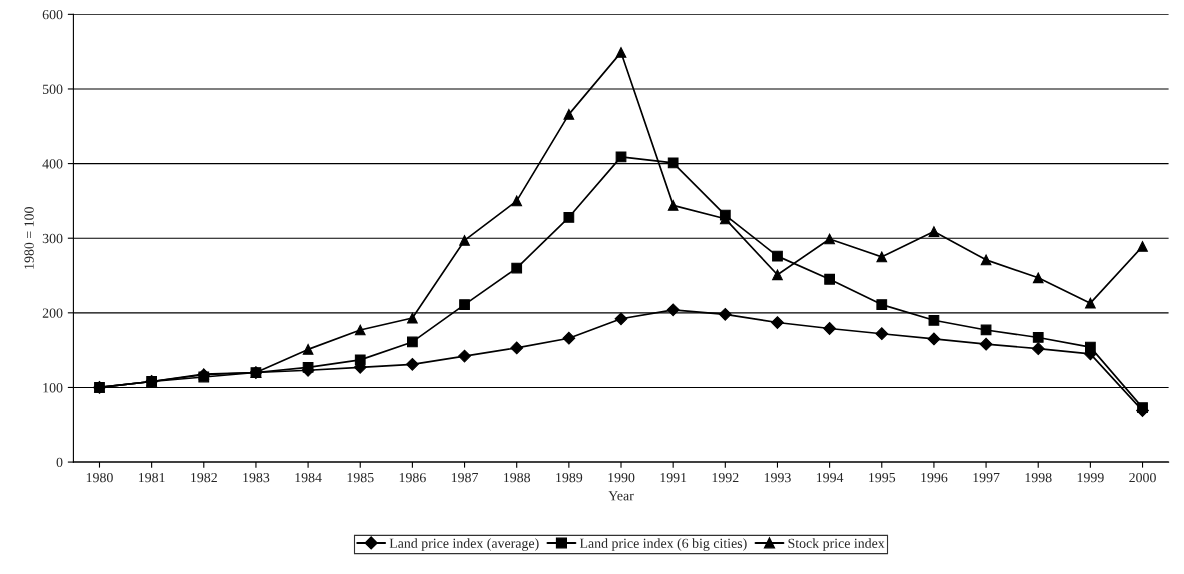 The width and height of the screenshot is (1184, 574). I want to click on x-tick-label: 1993, so click(777, 477).